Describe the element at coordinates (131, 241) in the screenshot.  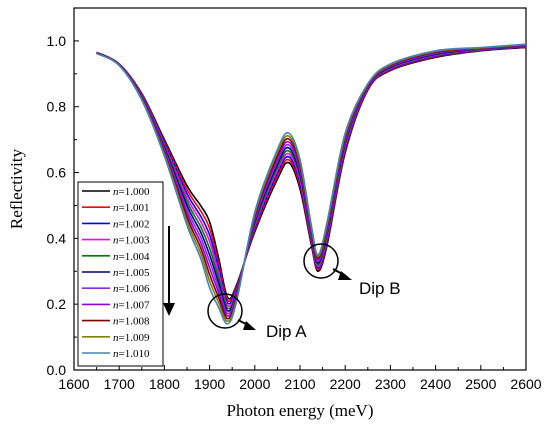
I see `legend-label-3: n=1.003` at that location.